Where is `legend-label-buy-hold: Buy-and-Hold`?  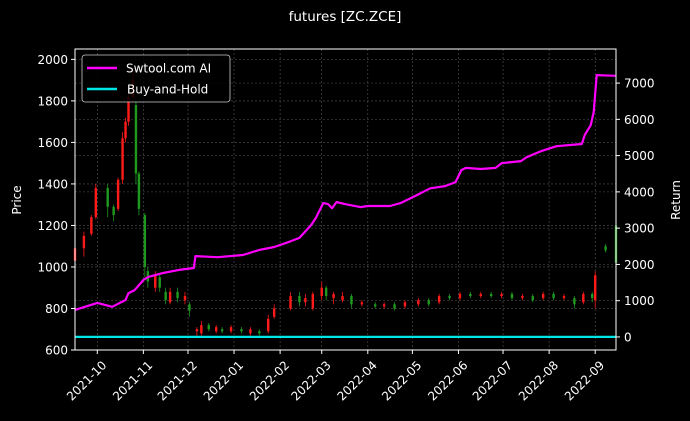 legend-label-buy-hold: Buy-and-Hold is located at coordinates (167, 90).